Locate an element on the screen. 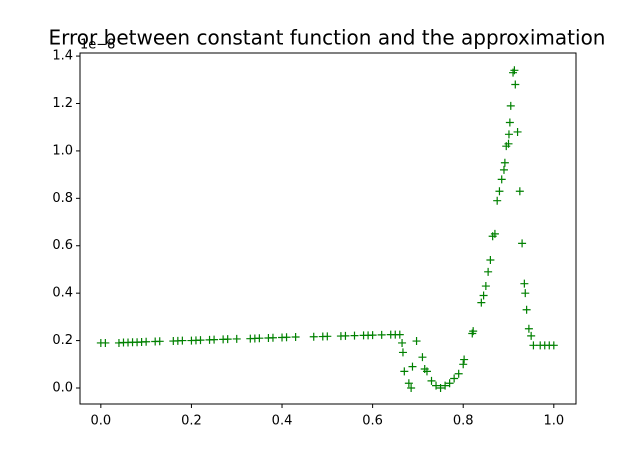  y-tick-label: 0.4 is located at coordinates (62, 293).